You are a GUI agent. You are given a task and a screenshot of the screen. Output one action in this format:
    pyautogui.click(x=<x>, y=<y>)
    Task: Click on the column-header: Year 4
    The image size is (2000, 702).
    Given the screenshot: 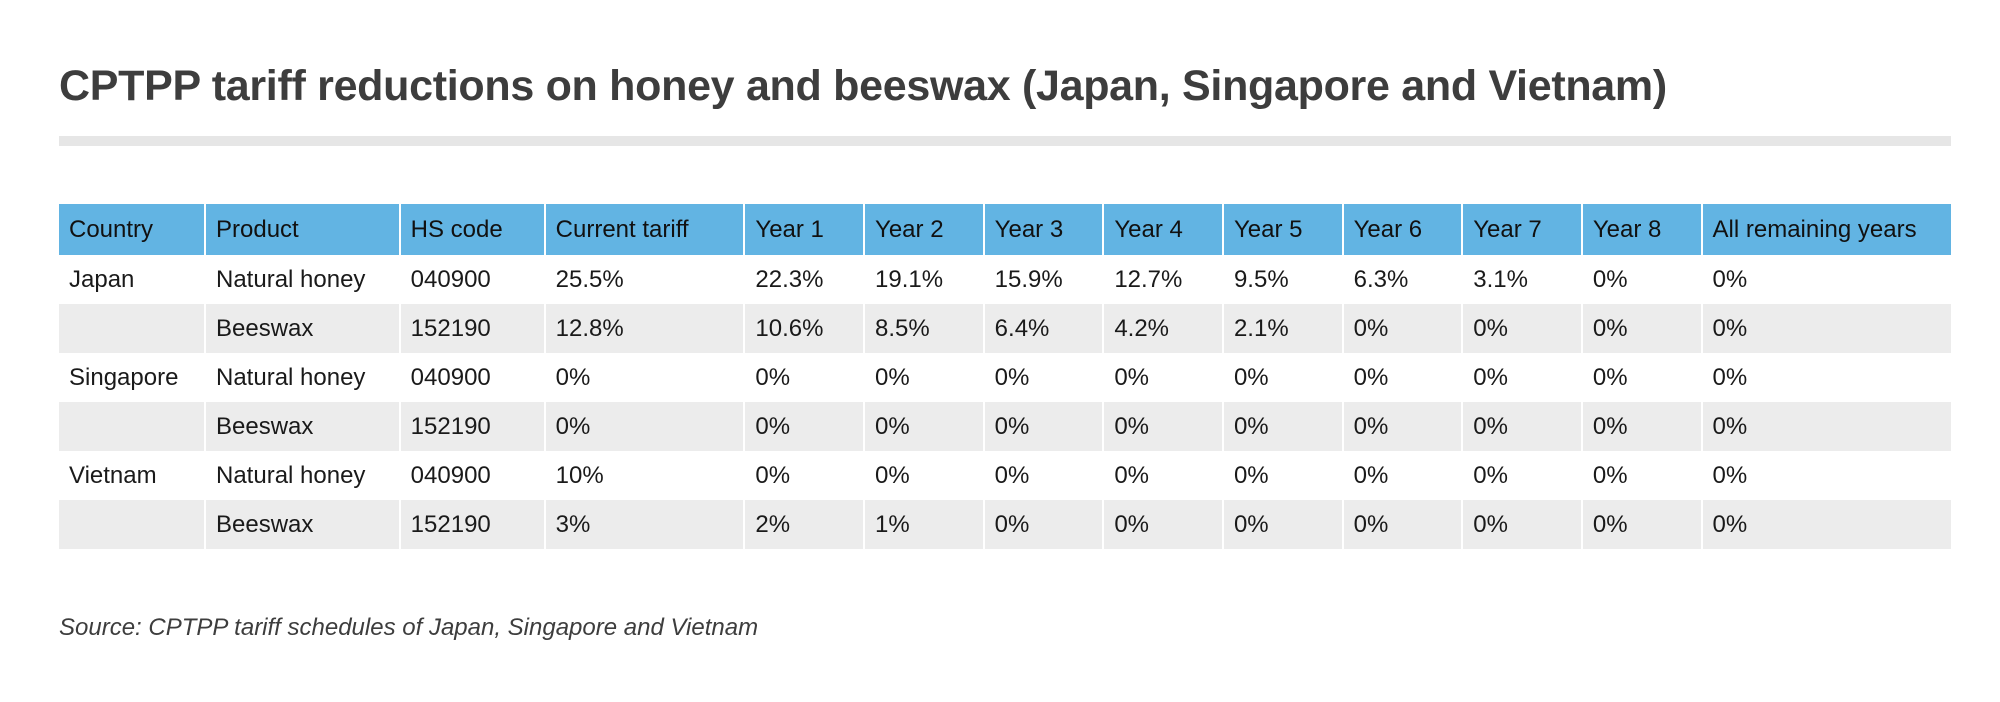 What is the action you would take?
    pyautogui.click(x=1162, y=229)
    